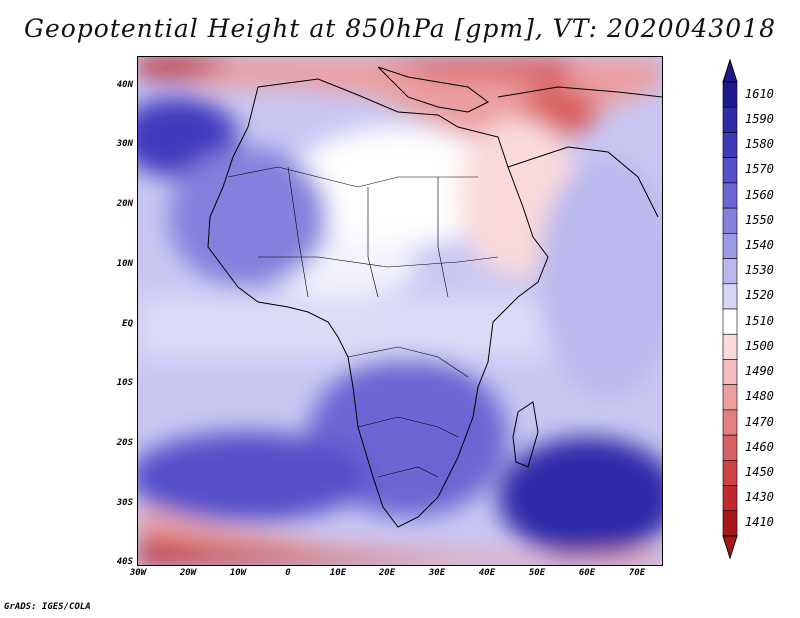 The height and width of the screenshot is (618, 800). I want to click on lon-label: 60E, so click(587, 573).